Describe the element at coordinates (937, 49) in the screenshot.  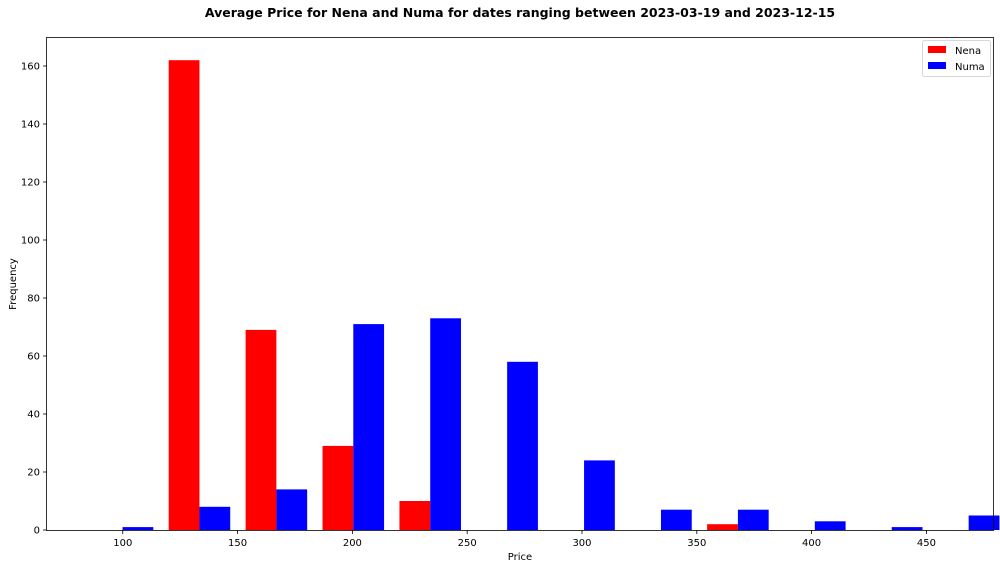
I see `legend-swatch-nena` at that location.